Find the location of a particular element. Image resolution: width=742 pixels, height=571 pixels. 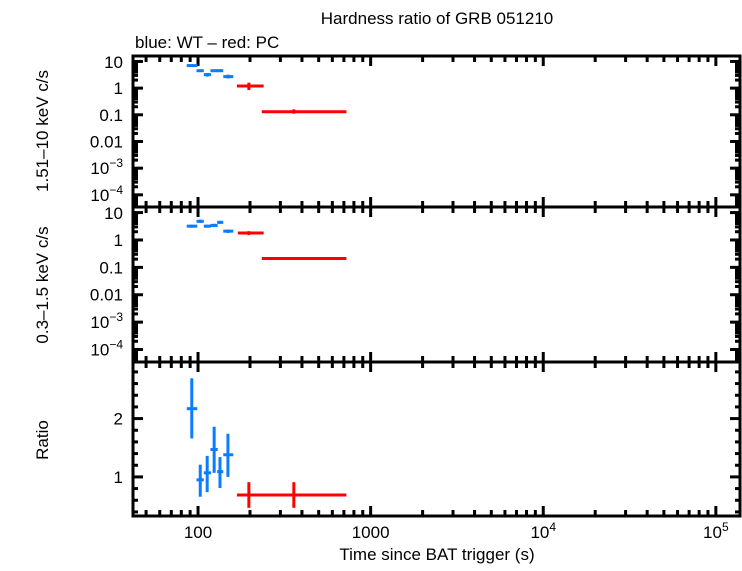

chart-subtitle: blue: WT – red: PC is located at coordinates (207, 42).